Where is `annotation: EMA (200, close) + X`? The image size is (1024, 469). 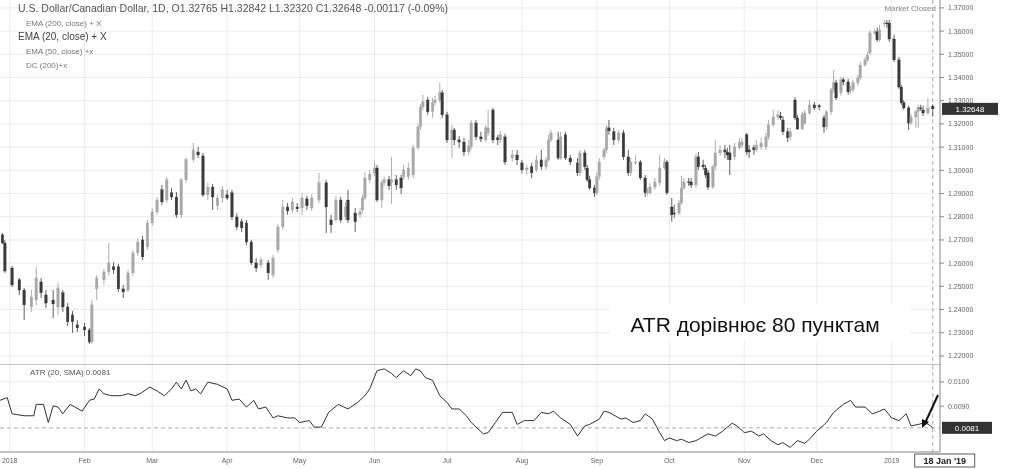 annotation: EMA (200, close) + X is located at coordinates (64, 23).